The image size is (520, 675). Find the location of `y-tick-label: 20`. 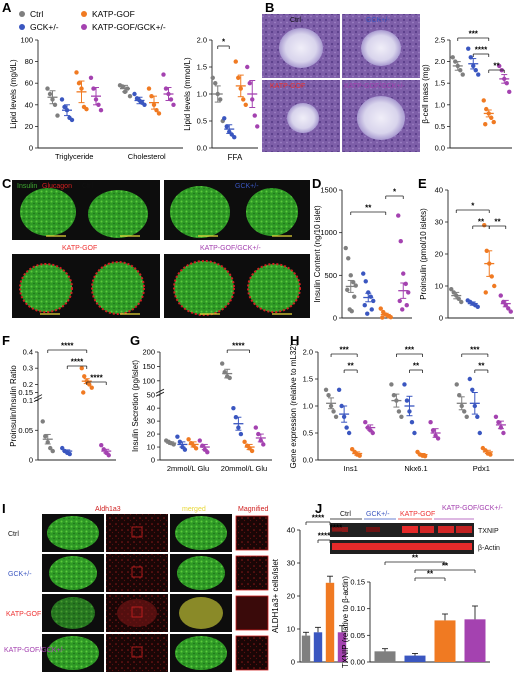

y-tick-label: 20 is located at coordinates (151, 434).